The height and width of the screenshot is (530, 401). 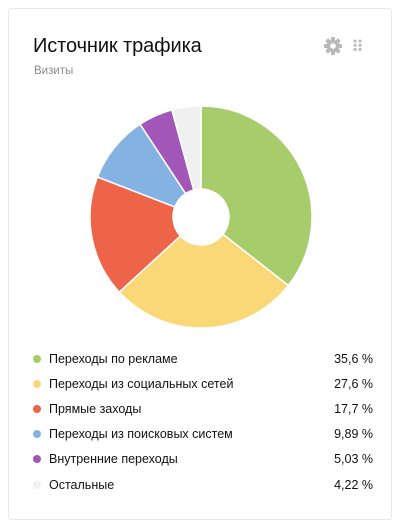 I want to click on legend-value: 27,6 %, so click(x=353, y=383).